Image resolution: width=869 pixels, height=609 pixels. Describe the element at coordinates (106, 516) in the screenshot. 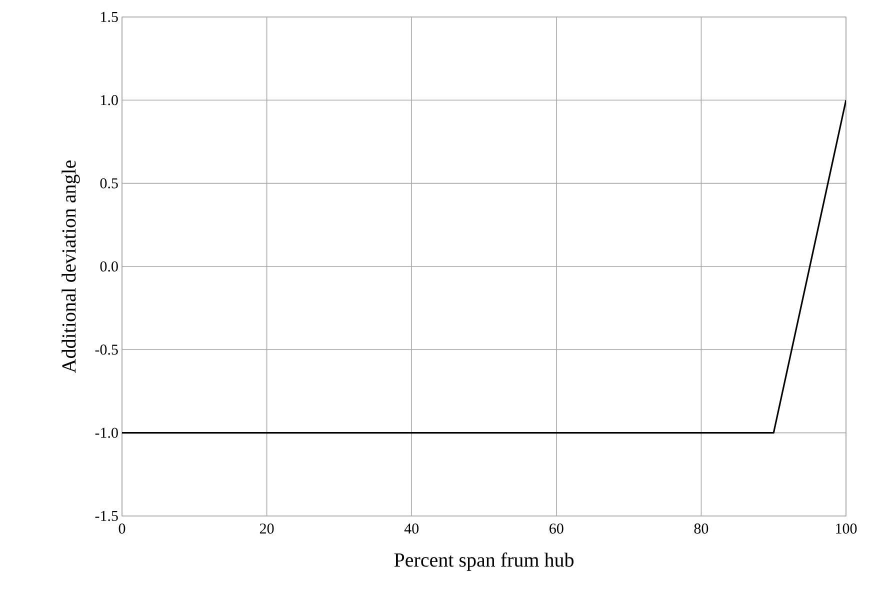

I see `y-tick-label: -1.5` at that location.